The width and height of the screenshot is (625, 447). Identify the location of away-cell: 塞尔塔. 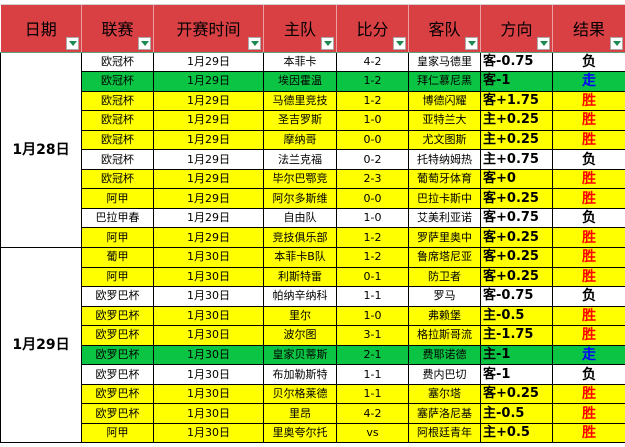
(444, 394).